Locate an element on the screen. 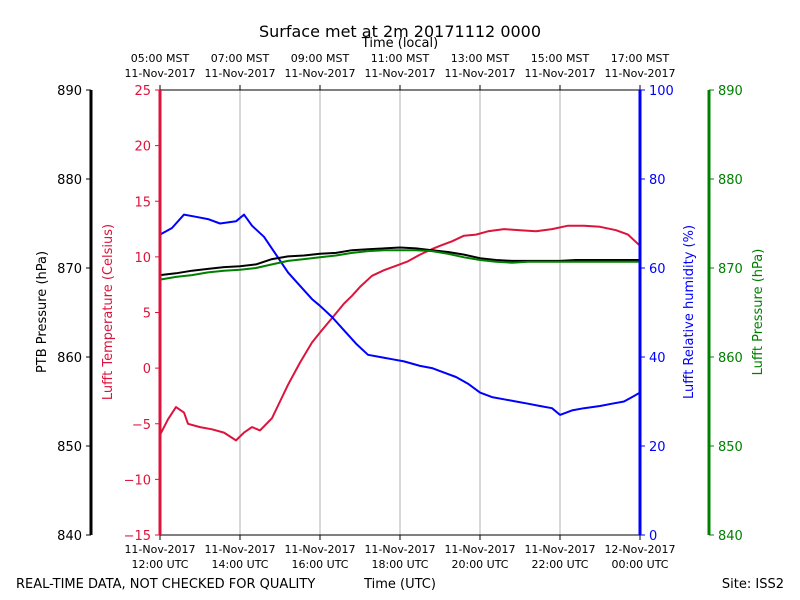 The width and height of the screenshot is (800, 600). x-bottom-tick-label: 22:00 UTC is located at coordinates (559, 564).